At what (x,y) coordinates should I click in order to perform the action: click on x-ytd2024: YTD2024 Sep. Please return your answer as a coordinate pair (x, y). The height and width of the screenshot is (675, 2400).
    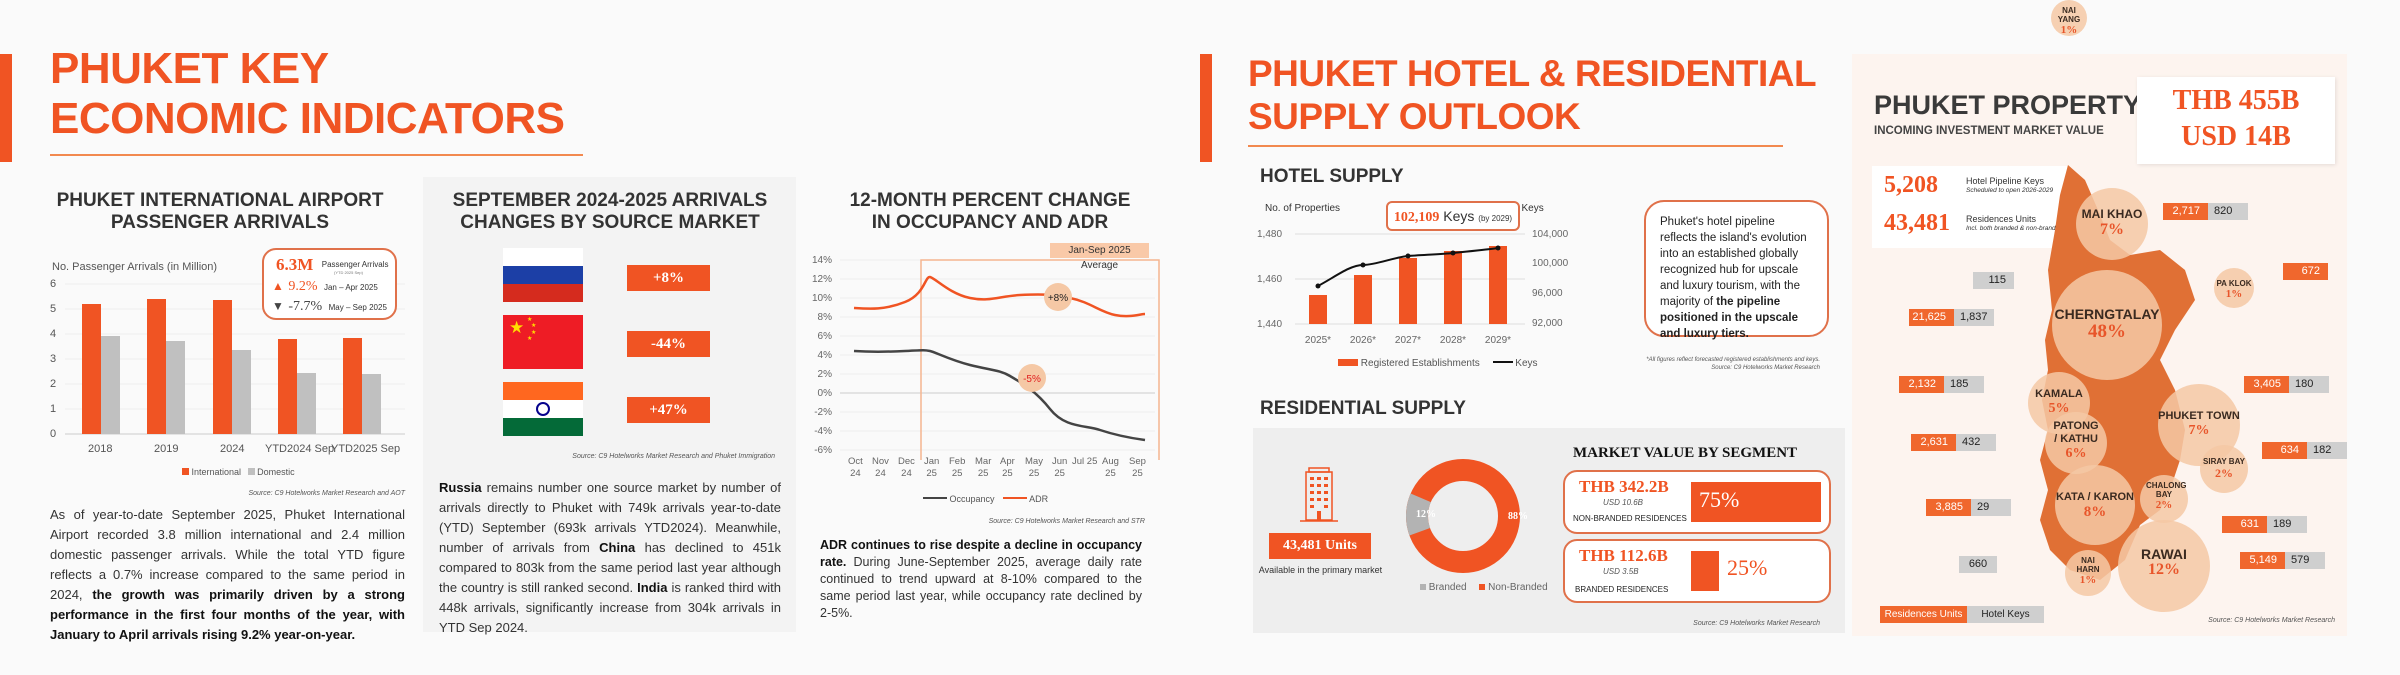
    Looking at the image, I should click on (300, 449).